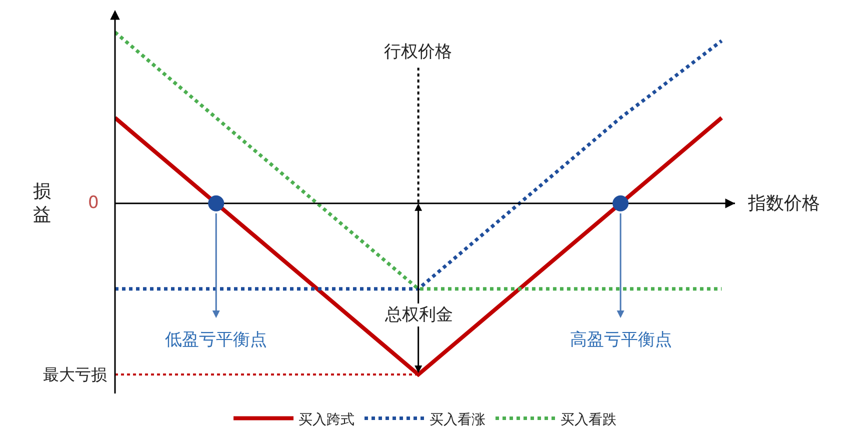  Describe the element at coordinates (42, 203) in the screenshot. I see `y-axis-title: 损益` at that location.